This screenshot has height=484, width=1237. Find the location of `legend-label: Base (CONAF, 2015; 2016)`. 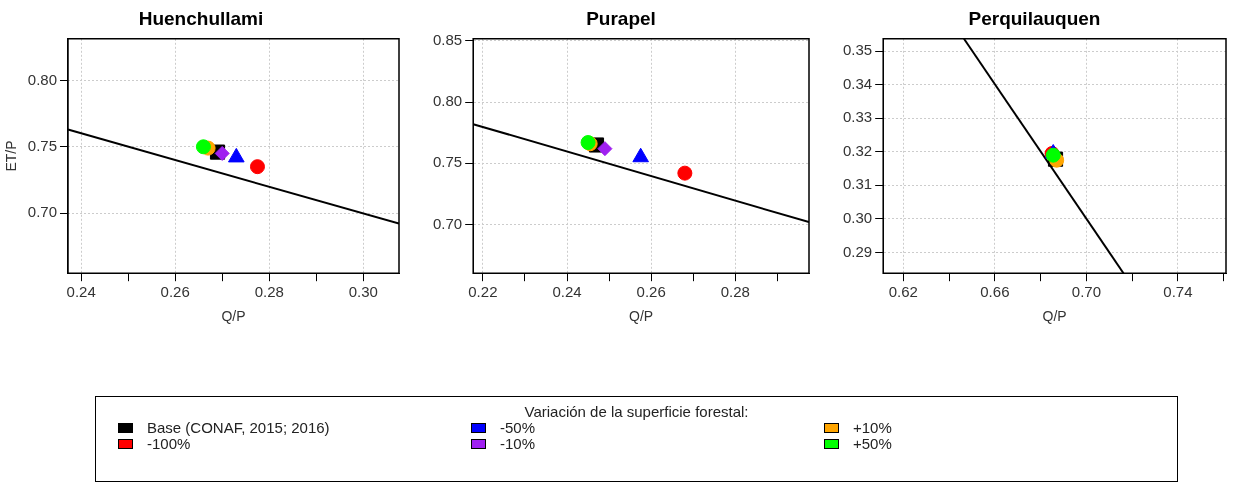

legend-label: Base (CONAF, 2015; 2016) is located at coordinates (238, 427).